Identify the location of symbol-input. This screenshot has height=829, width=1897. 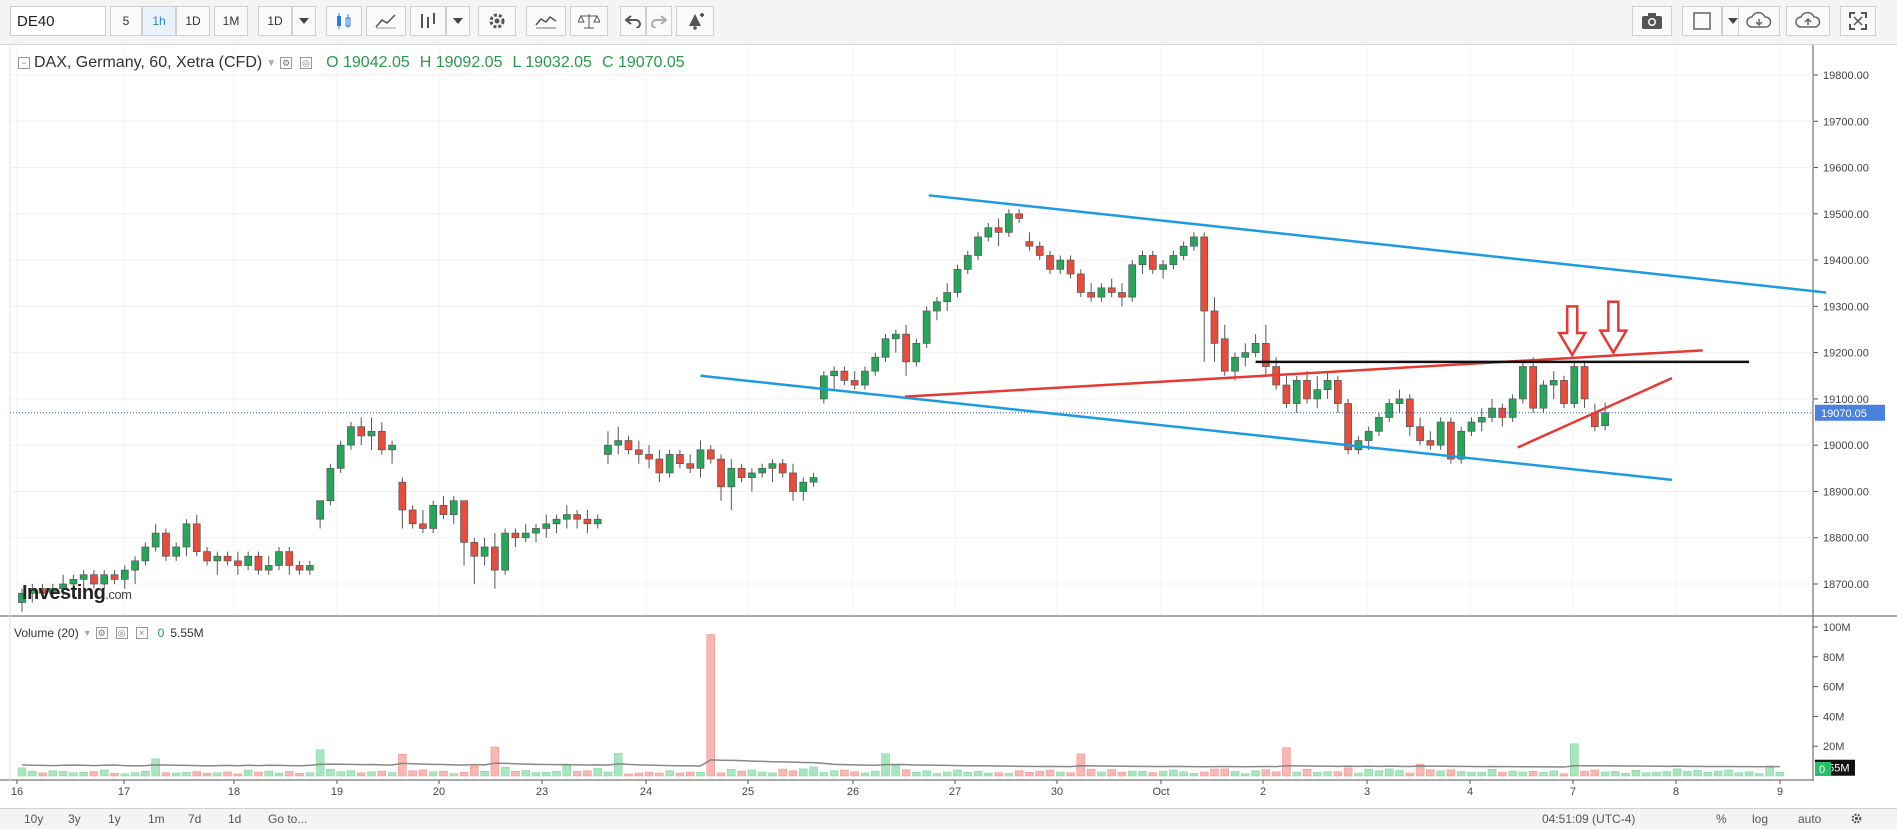
(58, 21).